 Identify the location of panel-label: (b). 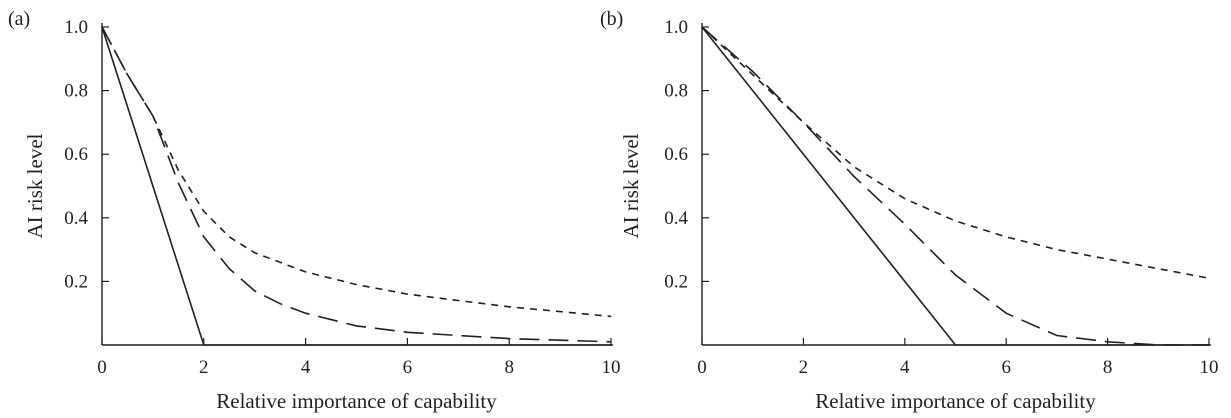
(611, 19).